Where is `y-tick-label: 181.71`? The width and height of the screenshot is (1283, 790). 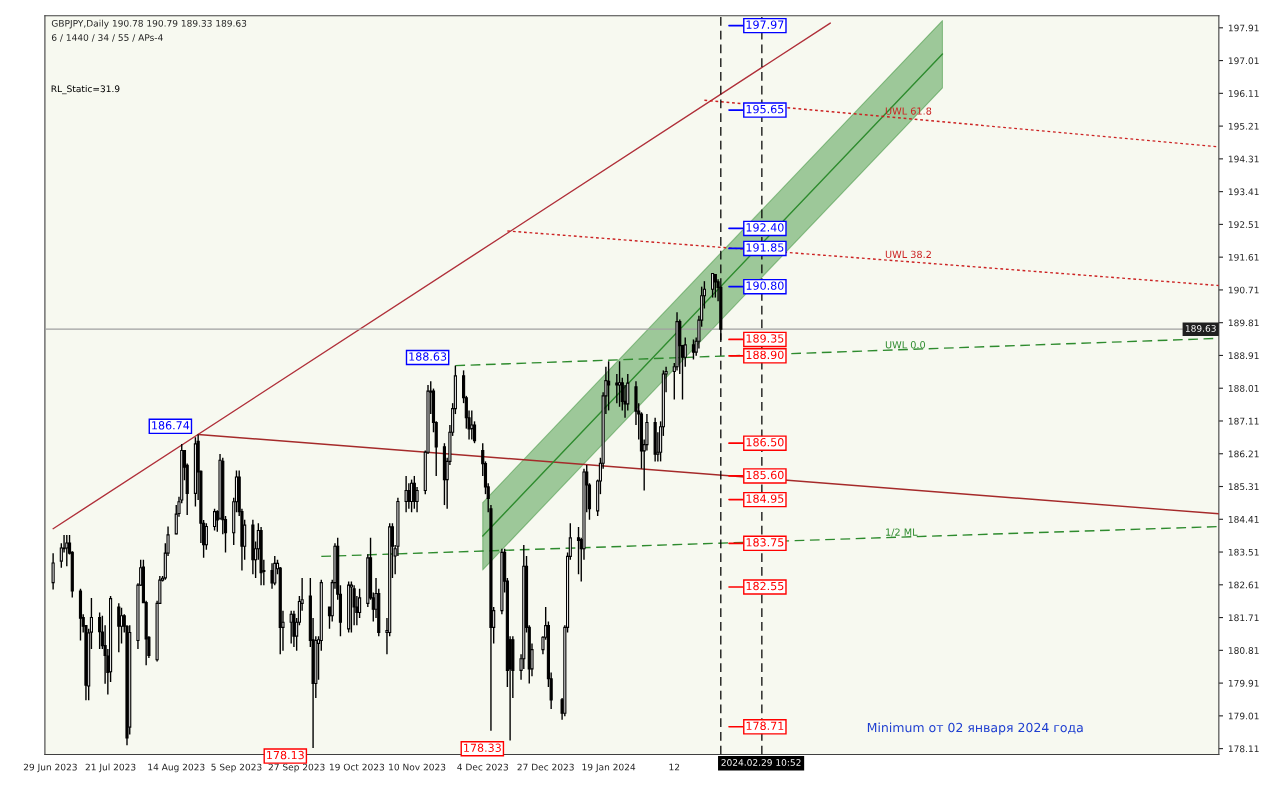
y-tick-label: 181.71 is located at coordinates (1243, 618).